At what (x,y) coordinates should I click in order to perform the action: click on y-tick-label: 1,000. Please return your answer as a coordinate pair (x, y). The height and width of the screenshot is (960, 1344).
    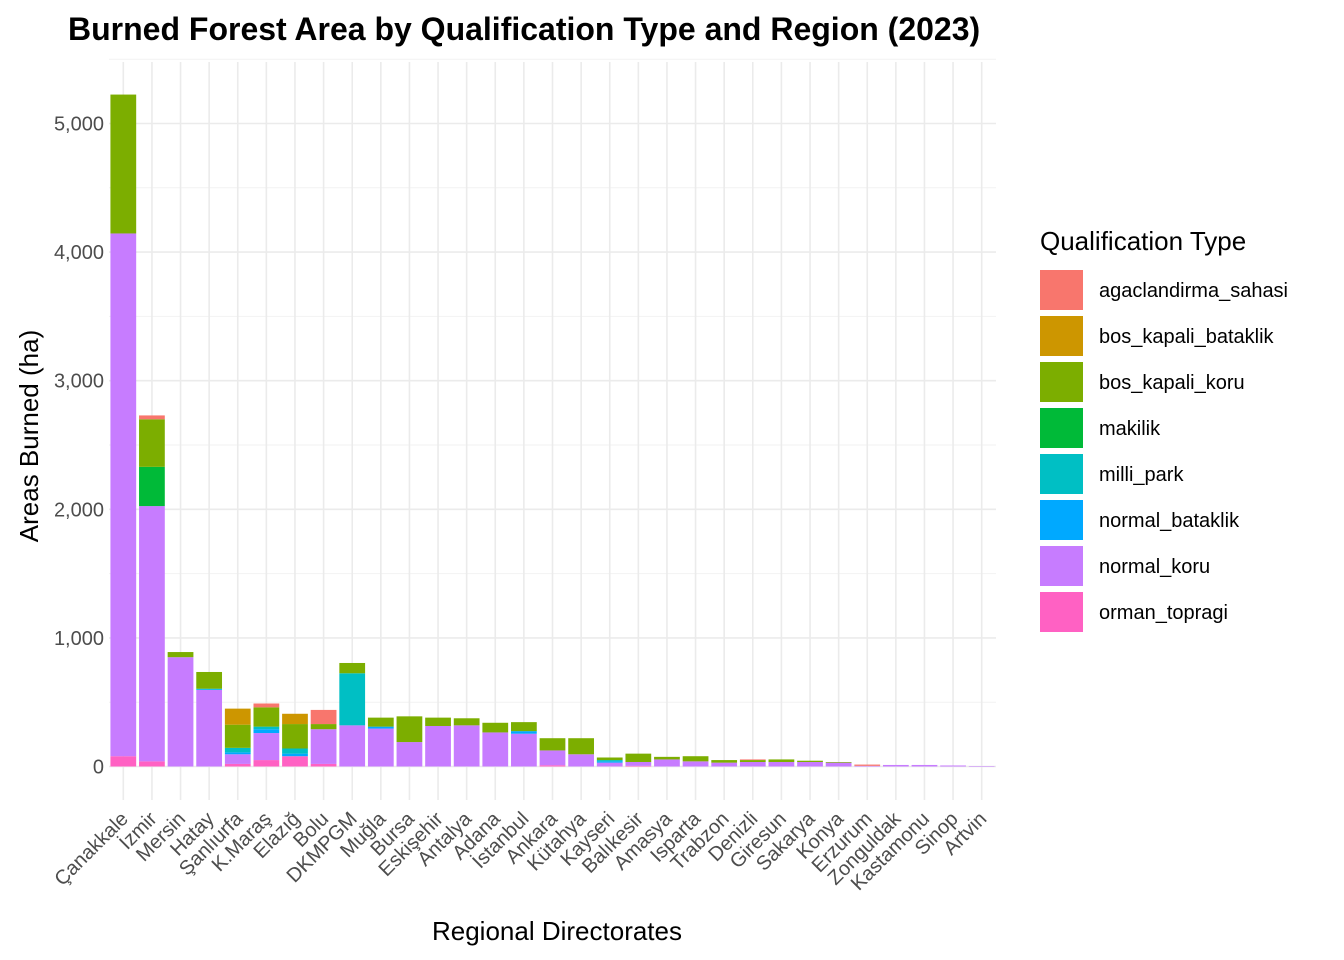
    Looking at the image, I should click on (79, 639).